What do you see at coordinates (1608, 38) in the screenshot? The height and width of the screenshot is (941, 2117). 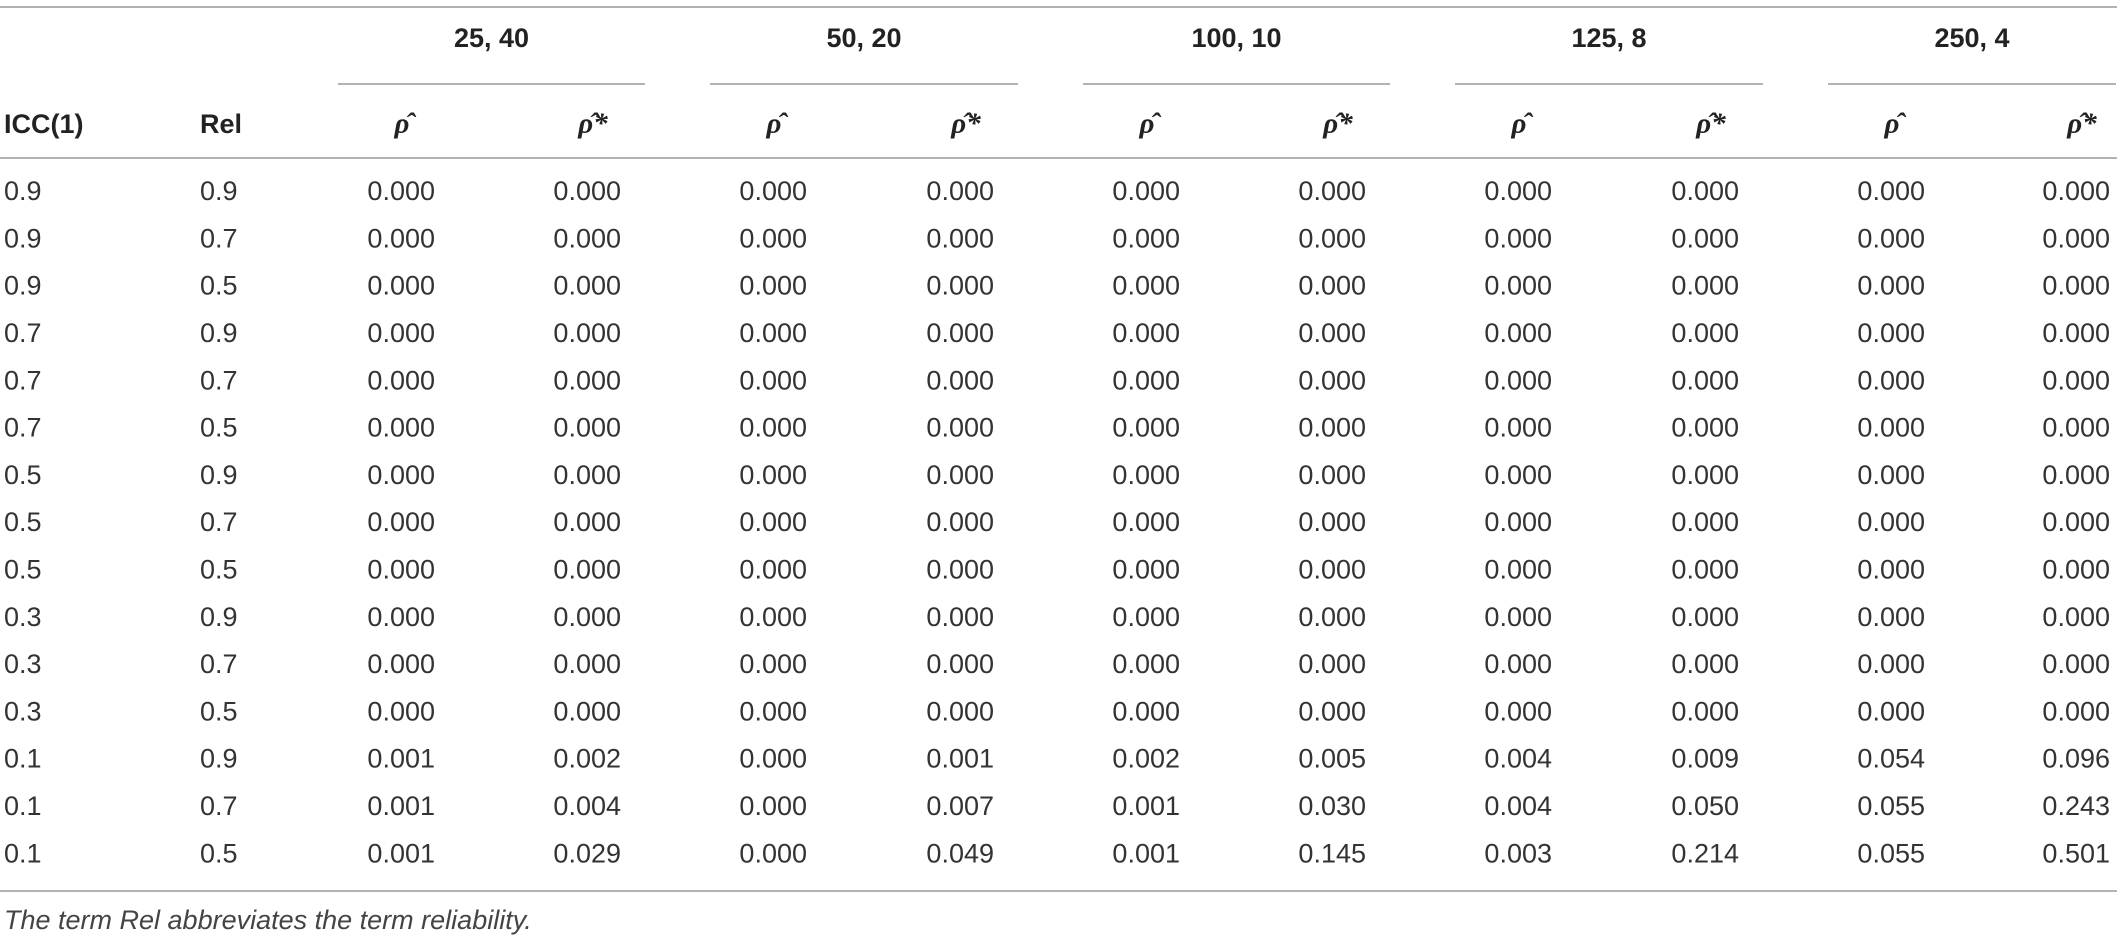 I see `group-header: 125, 8` at bounding box center [1608, 38].